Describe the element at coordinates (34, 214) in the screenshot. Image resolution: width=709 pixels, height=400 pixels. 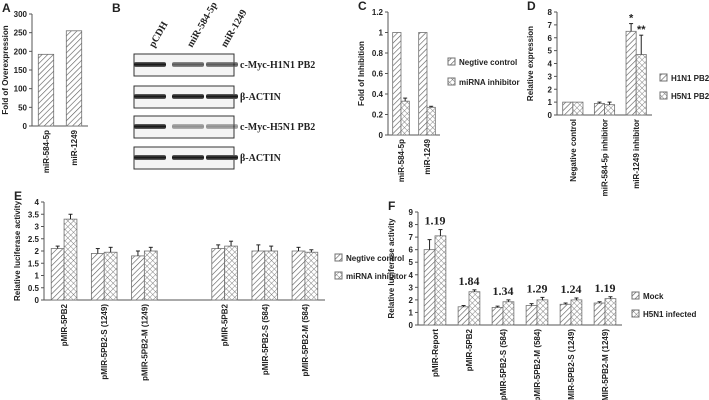
I see `y-tick-label: 3.5` at that location.